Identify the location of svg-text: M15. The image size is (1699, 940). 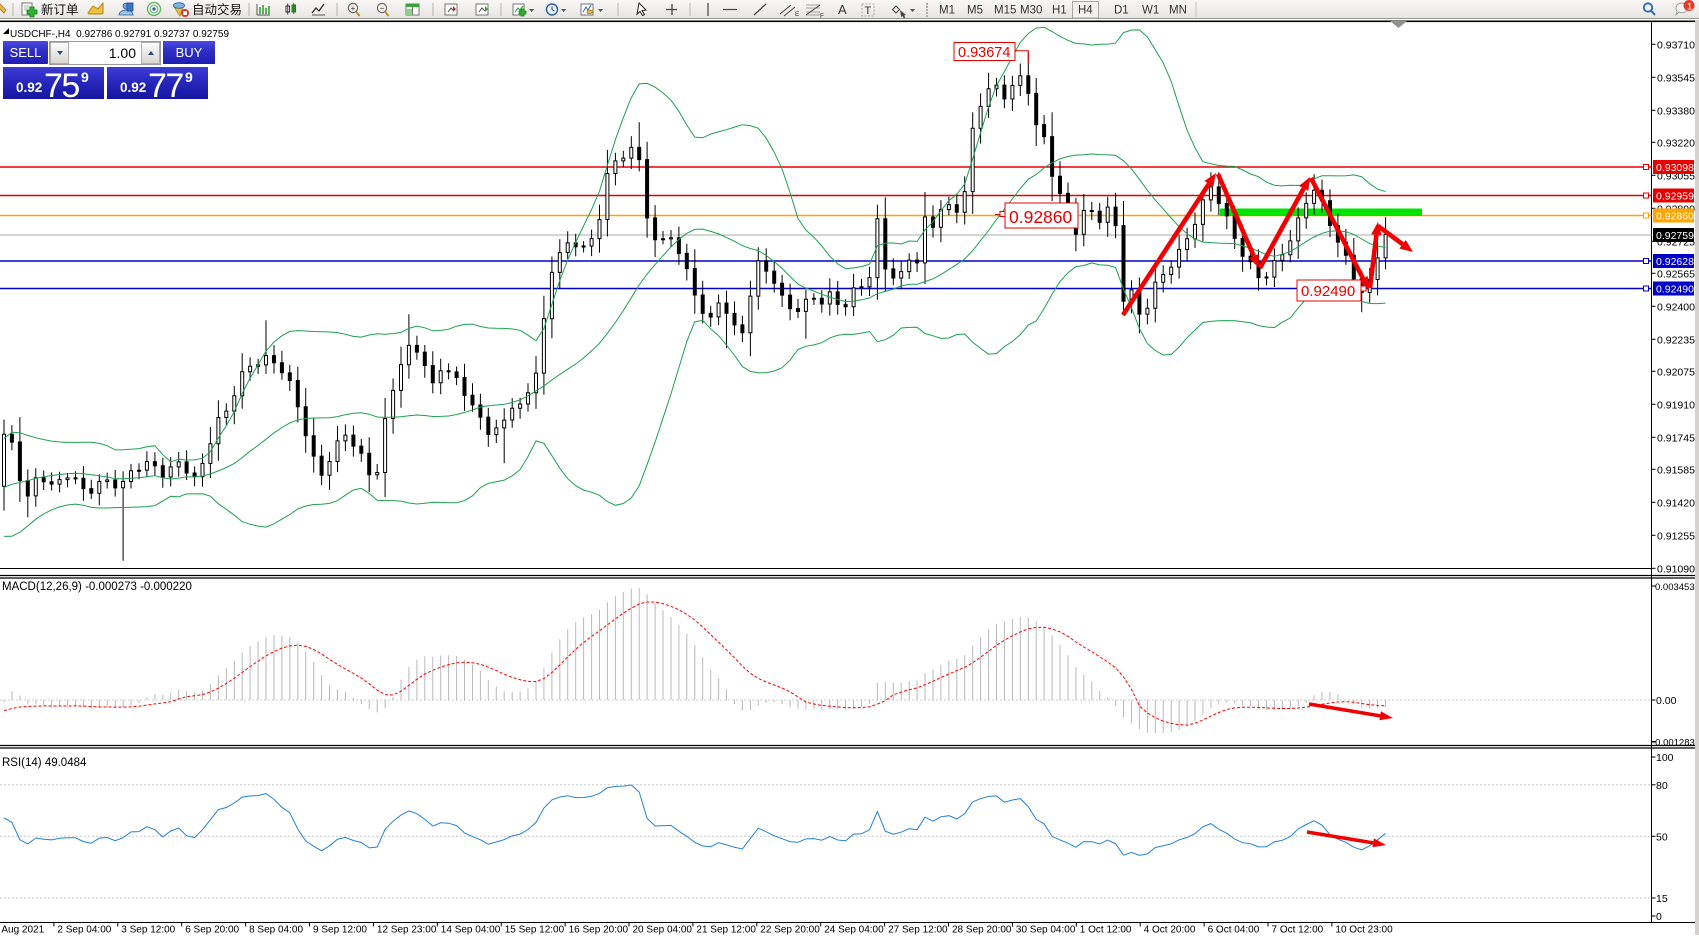
(1005, 11).